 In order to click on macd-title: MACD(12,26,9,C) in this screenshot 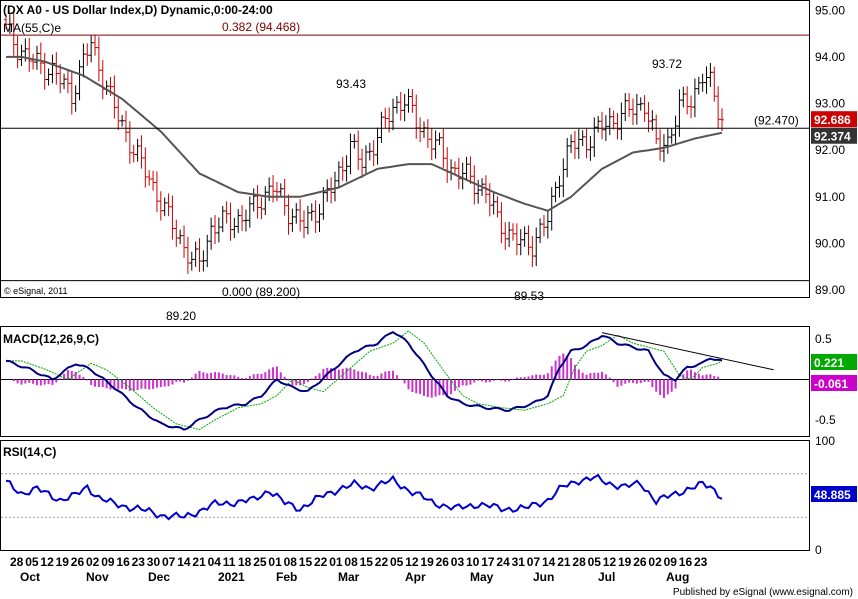, I will do `click(51, 339)`.